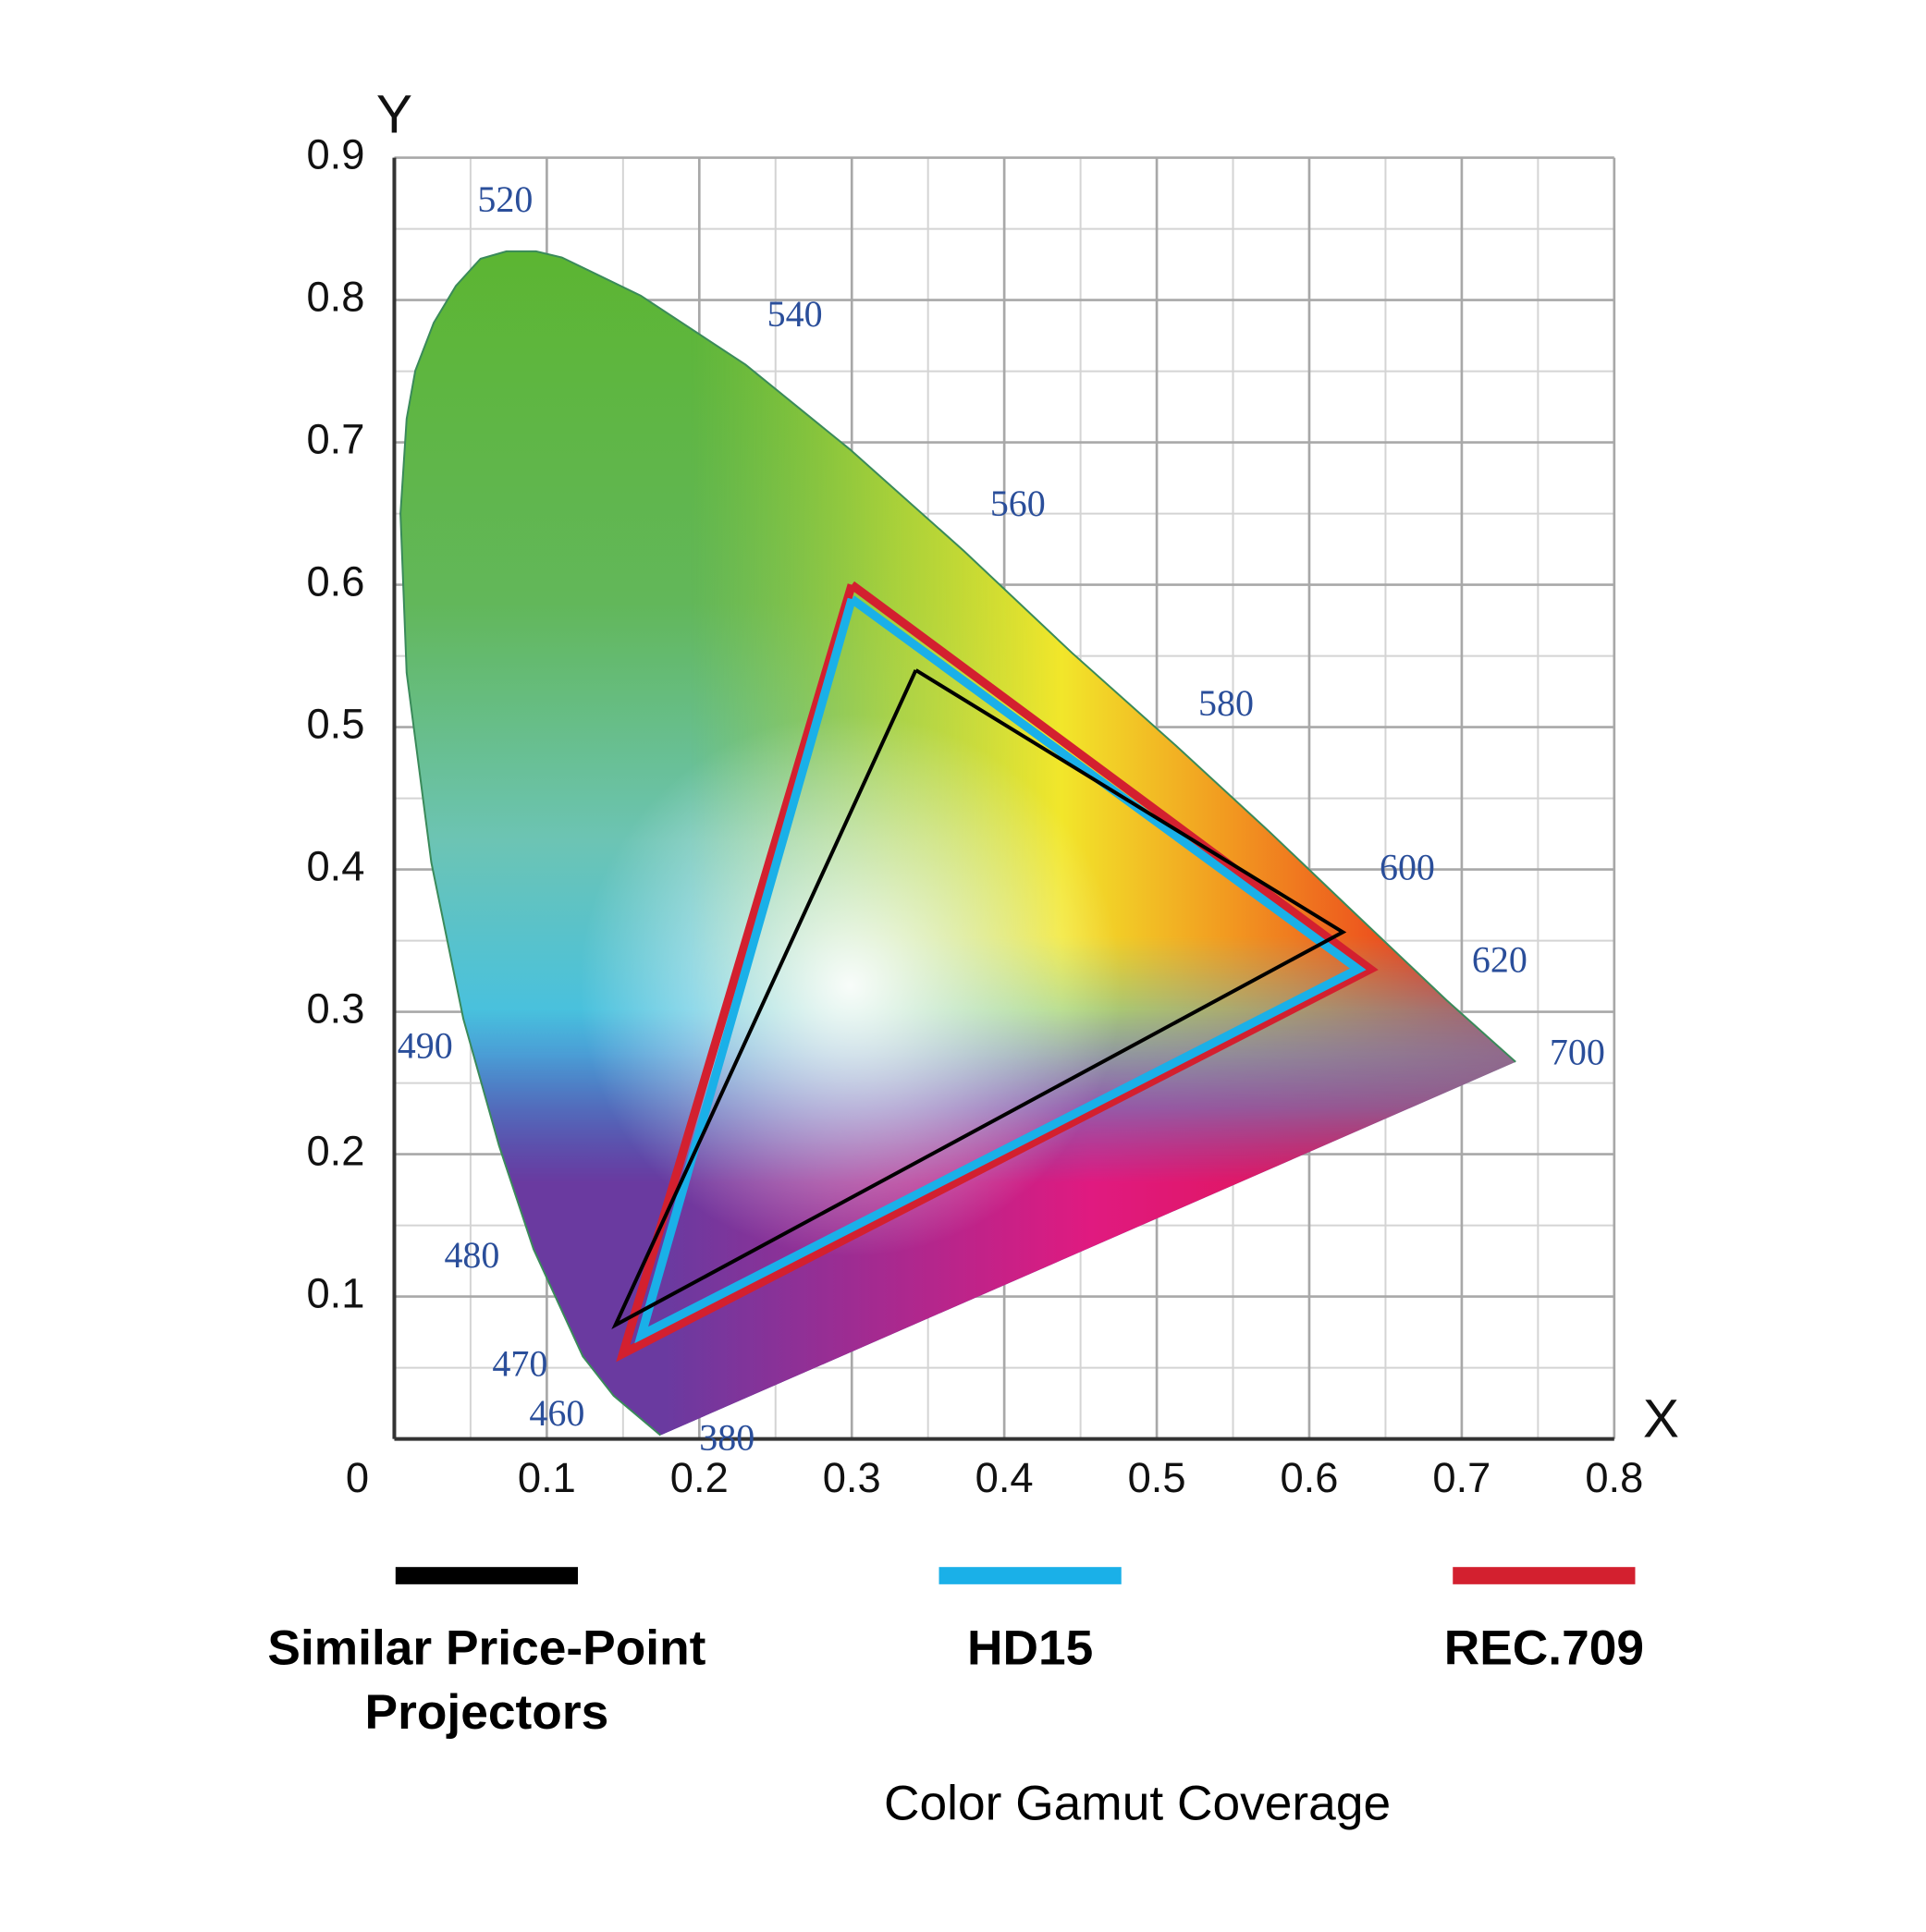 The width and height of the screenshot is (1926, 1932). I want to click on wavelength-label: 620, so click(1499, 959).